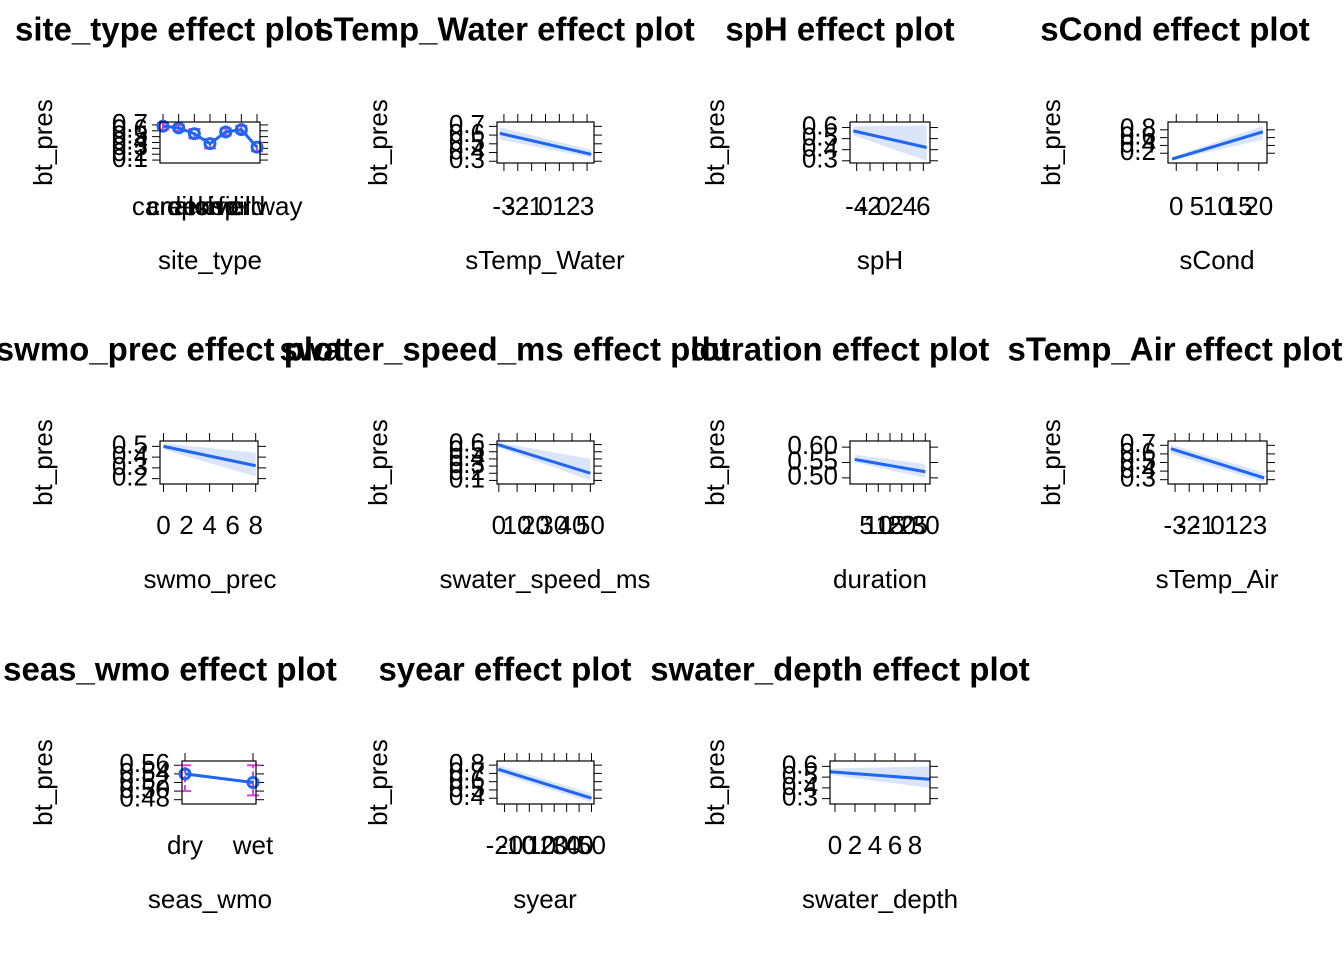 This screenshot has height=960, width=1344. Describe the element at coordinates (880, 260) in the screenshot. I see `x-axis-label: spH` at that location.